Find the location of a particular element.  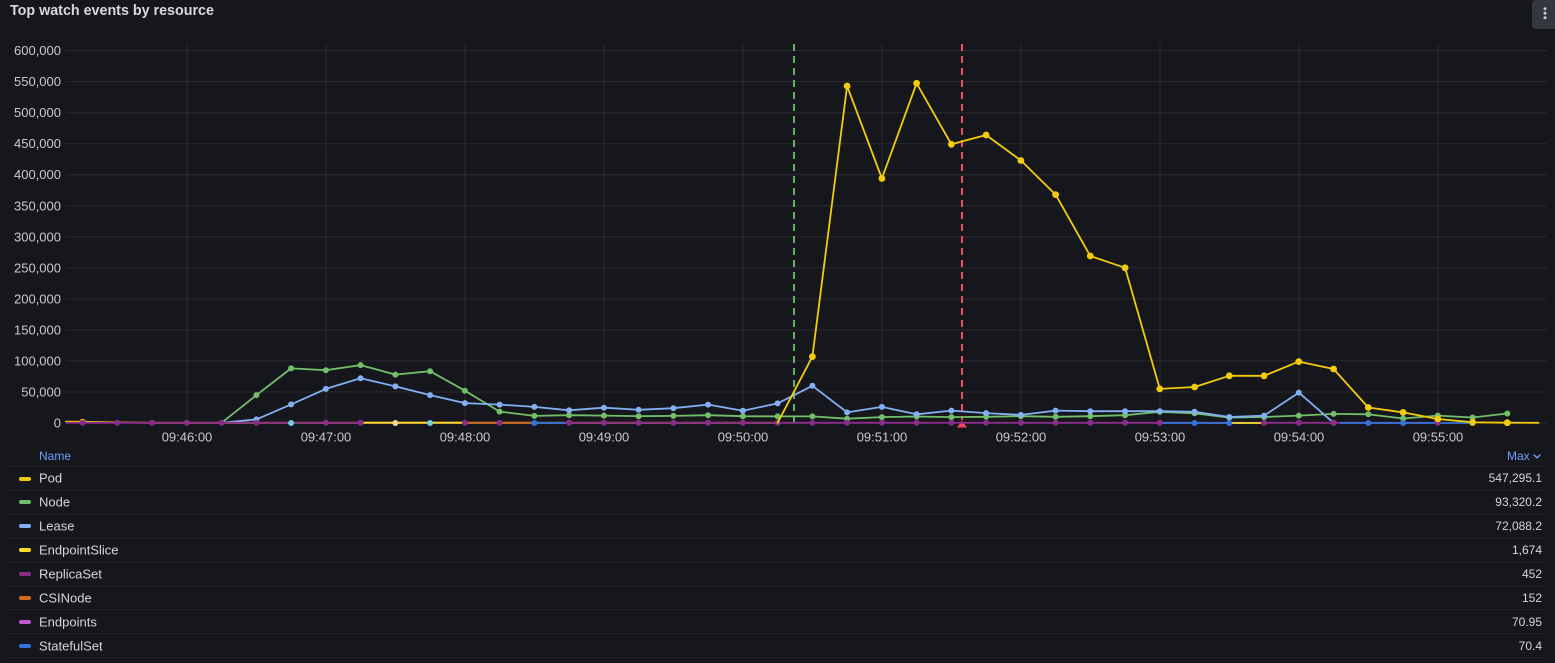

svg-text: 09:49:00 is located at coordinates (604, 437).